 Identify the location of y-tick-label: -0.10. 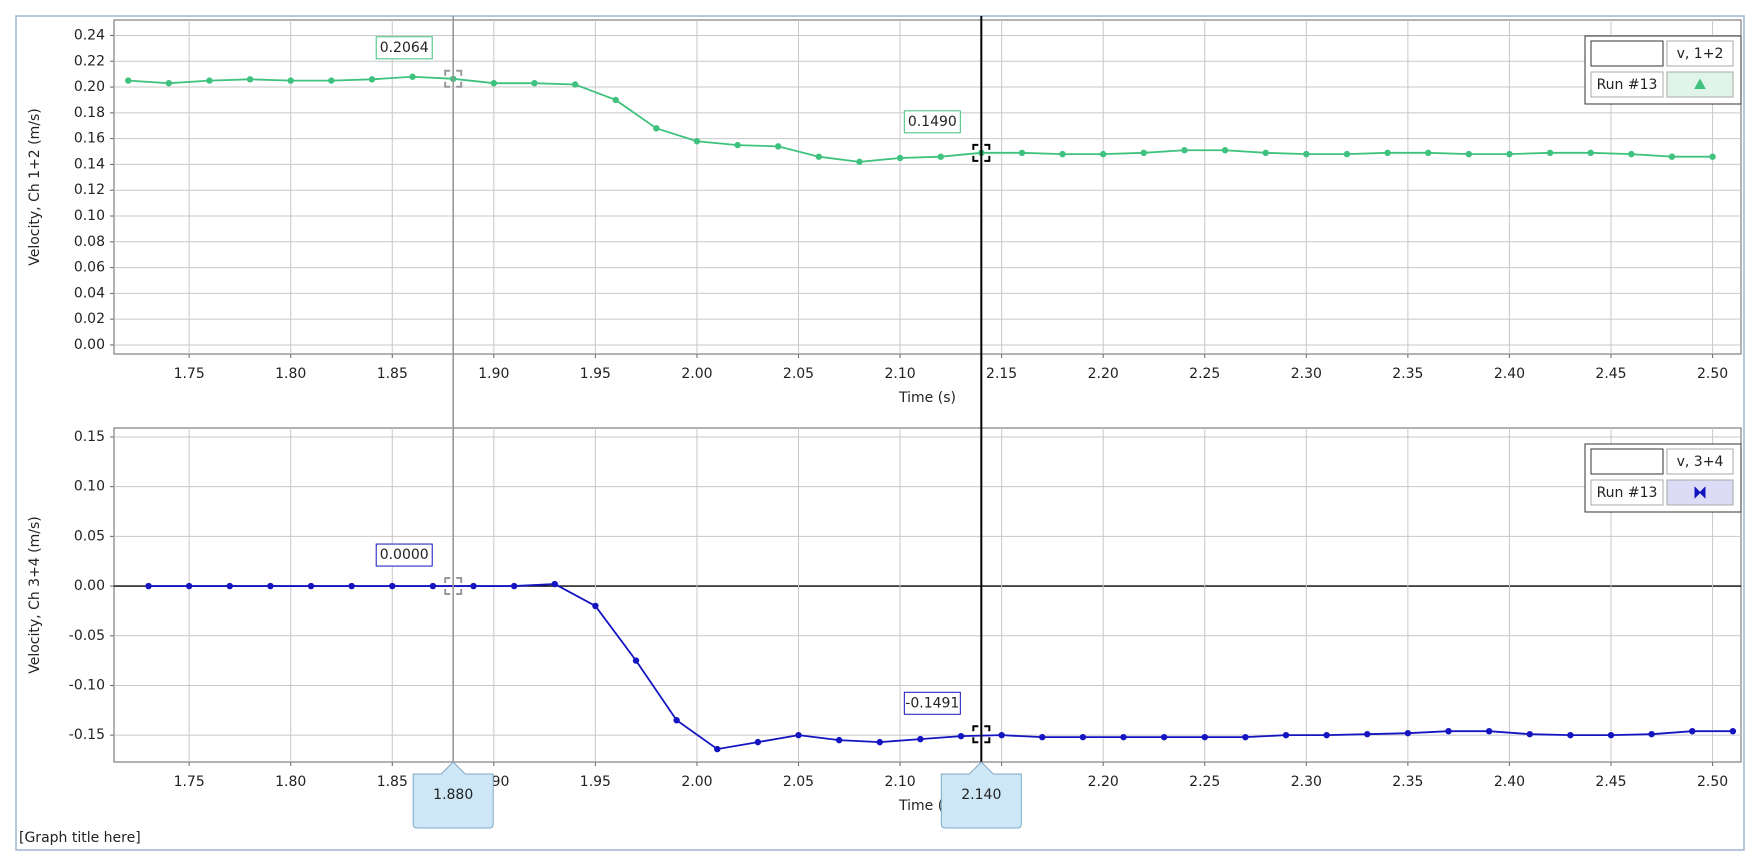
(87, 685).